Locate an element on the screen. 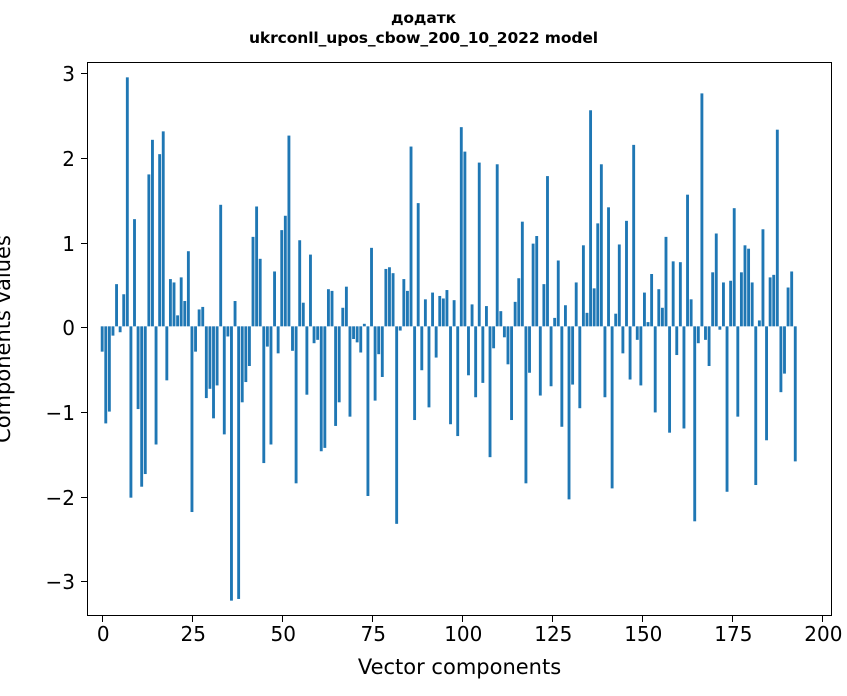 Image resolution: width=847 pixels, height=696 pixels. x-tick: 75 is located at coordinates (373, 629).